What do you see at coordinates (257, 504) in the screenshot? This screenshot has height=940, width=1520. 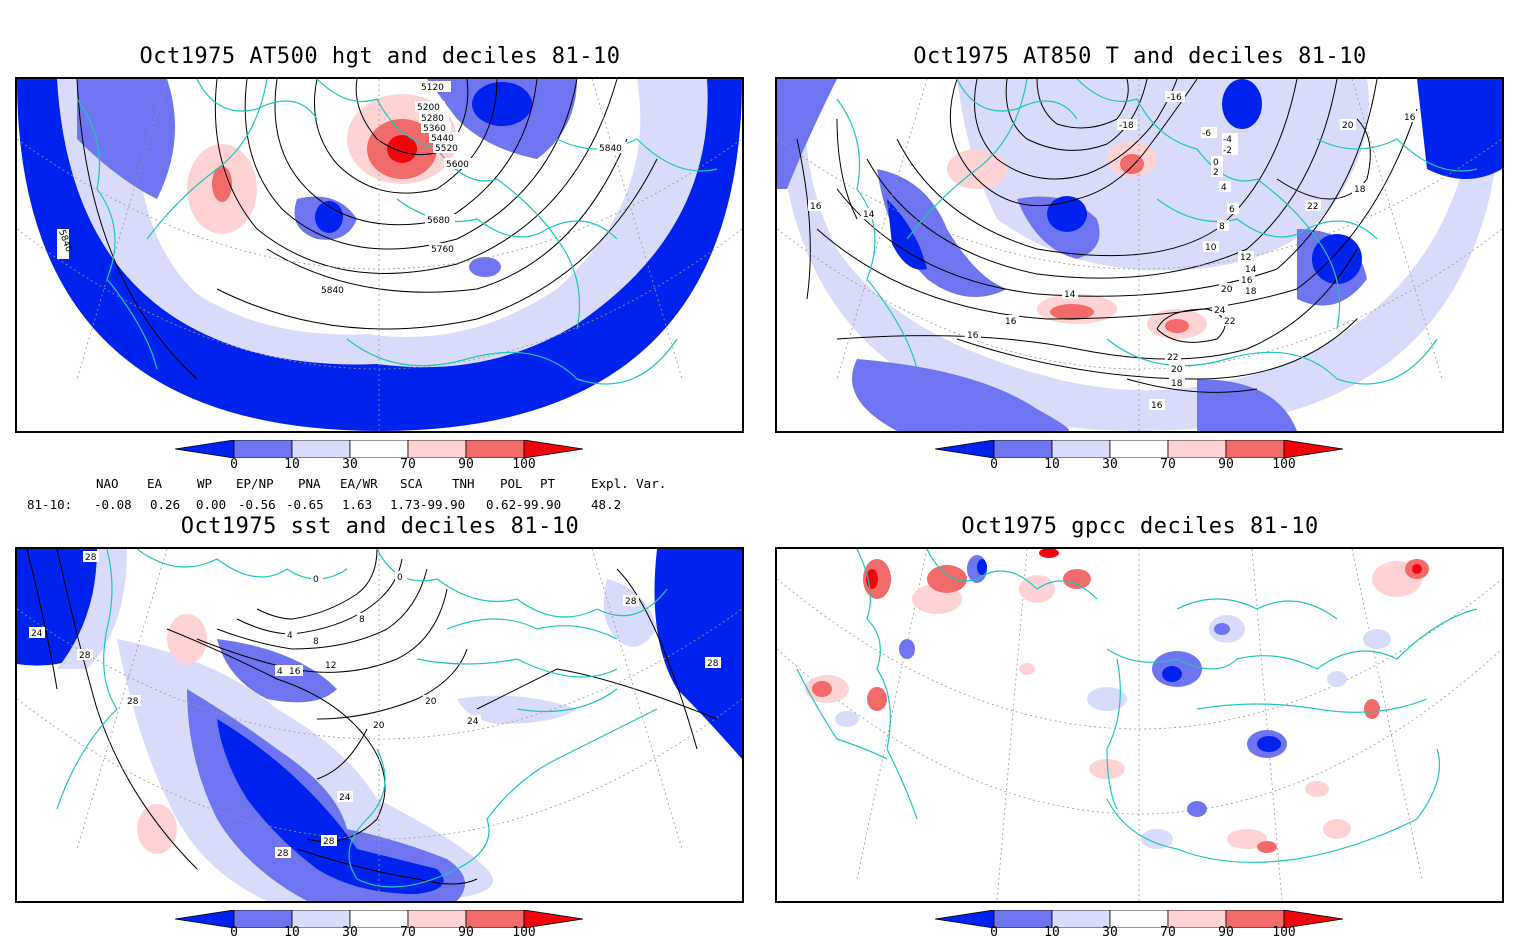 I see `index-value-epnp: -0.56` at bounding box center [257, 504].